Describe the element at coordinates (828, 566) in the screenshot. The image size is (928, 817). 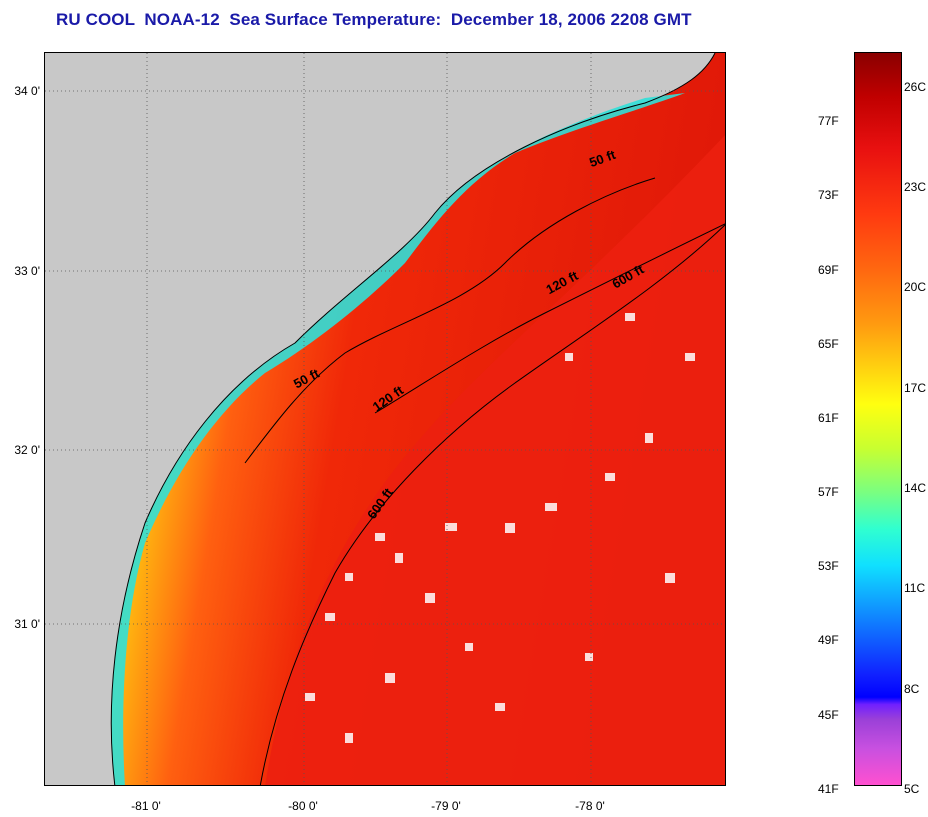
I see `colorbar-f-label: 53F` at that location.